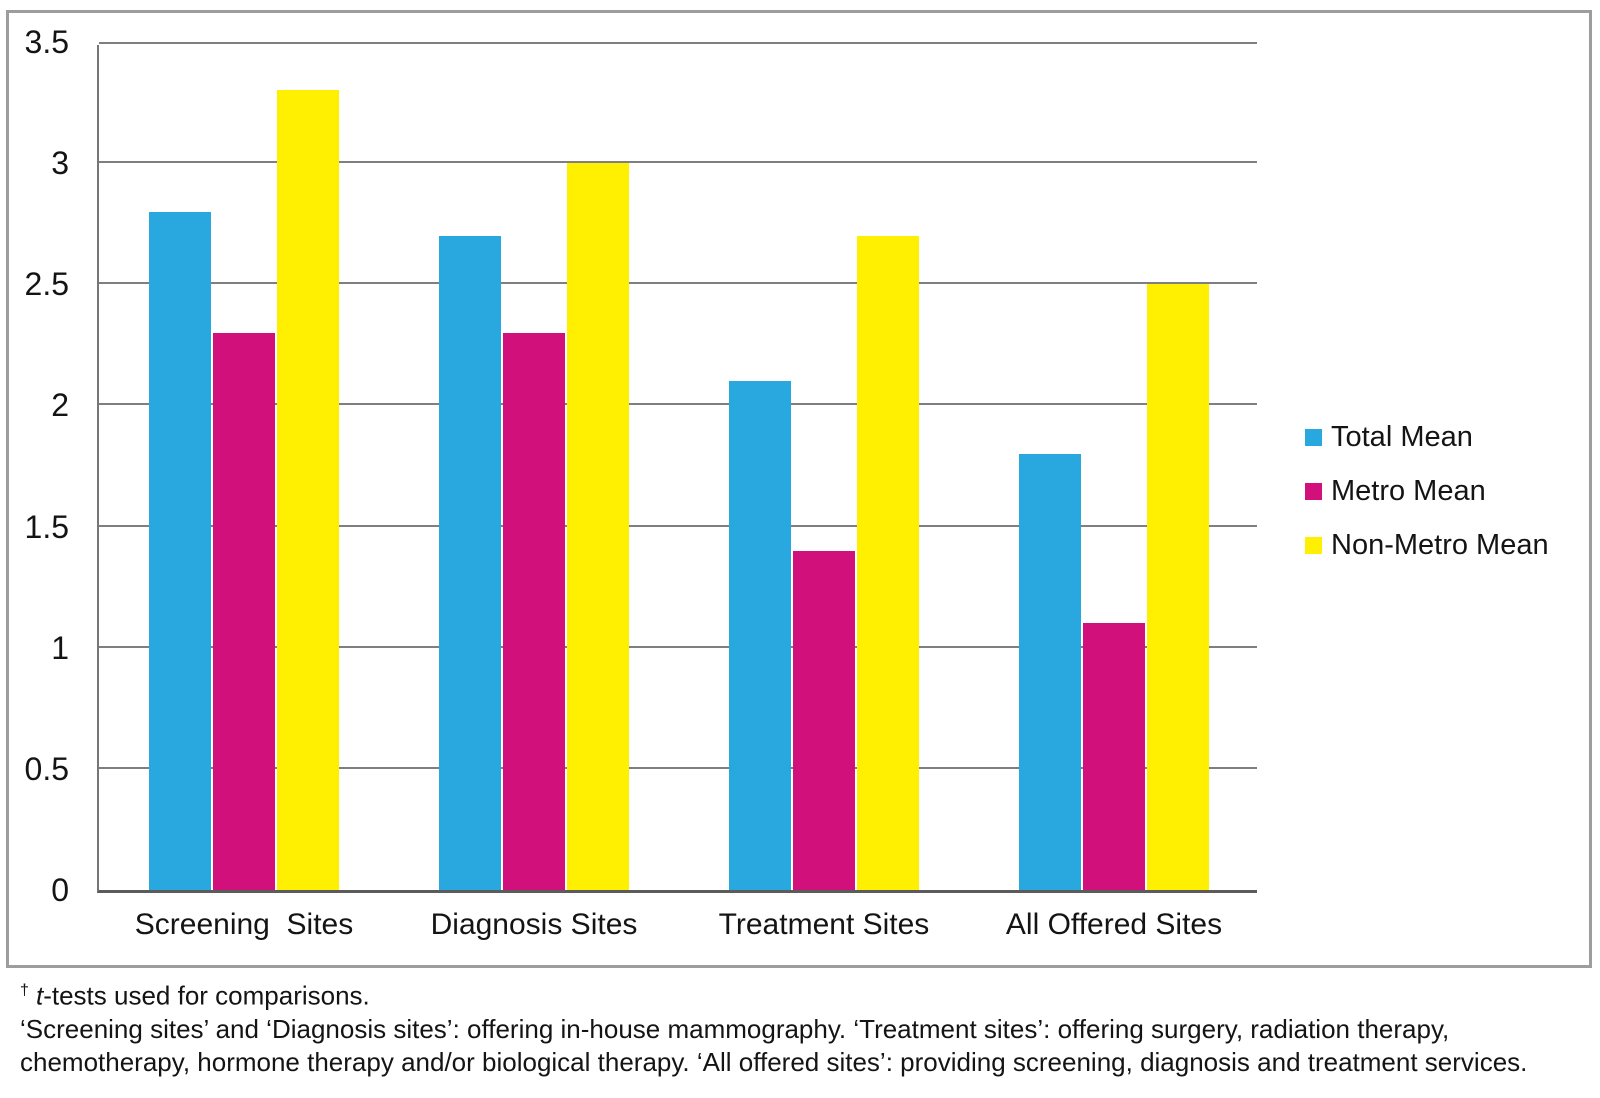 The width and height of the screenshot is (1600, 1098). Describe the element at coordinates (534, 611) in the screenshot. I see `bar-diagnosis-sites-metro-mean` at that location.